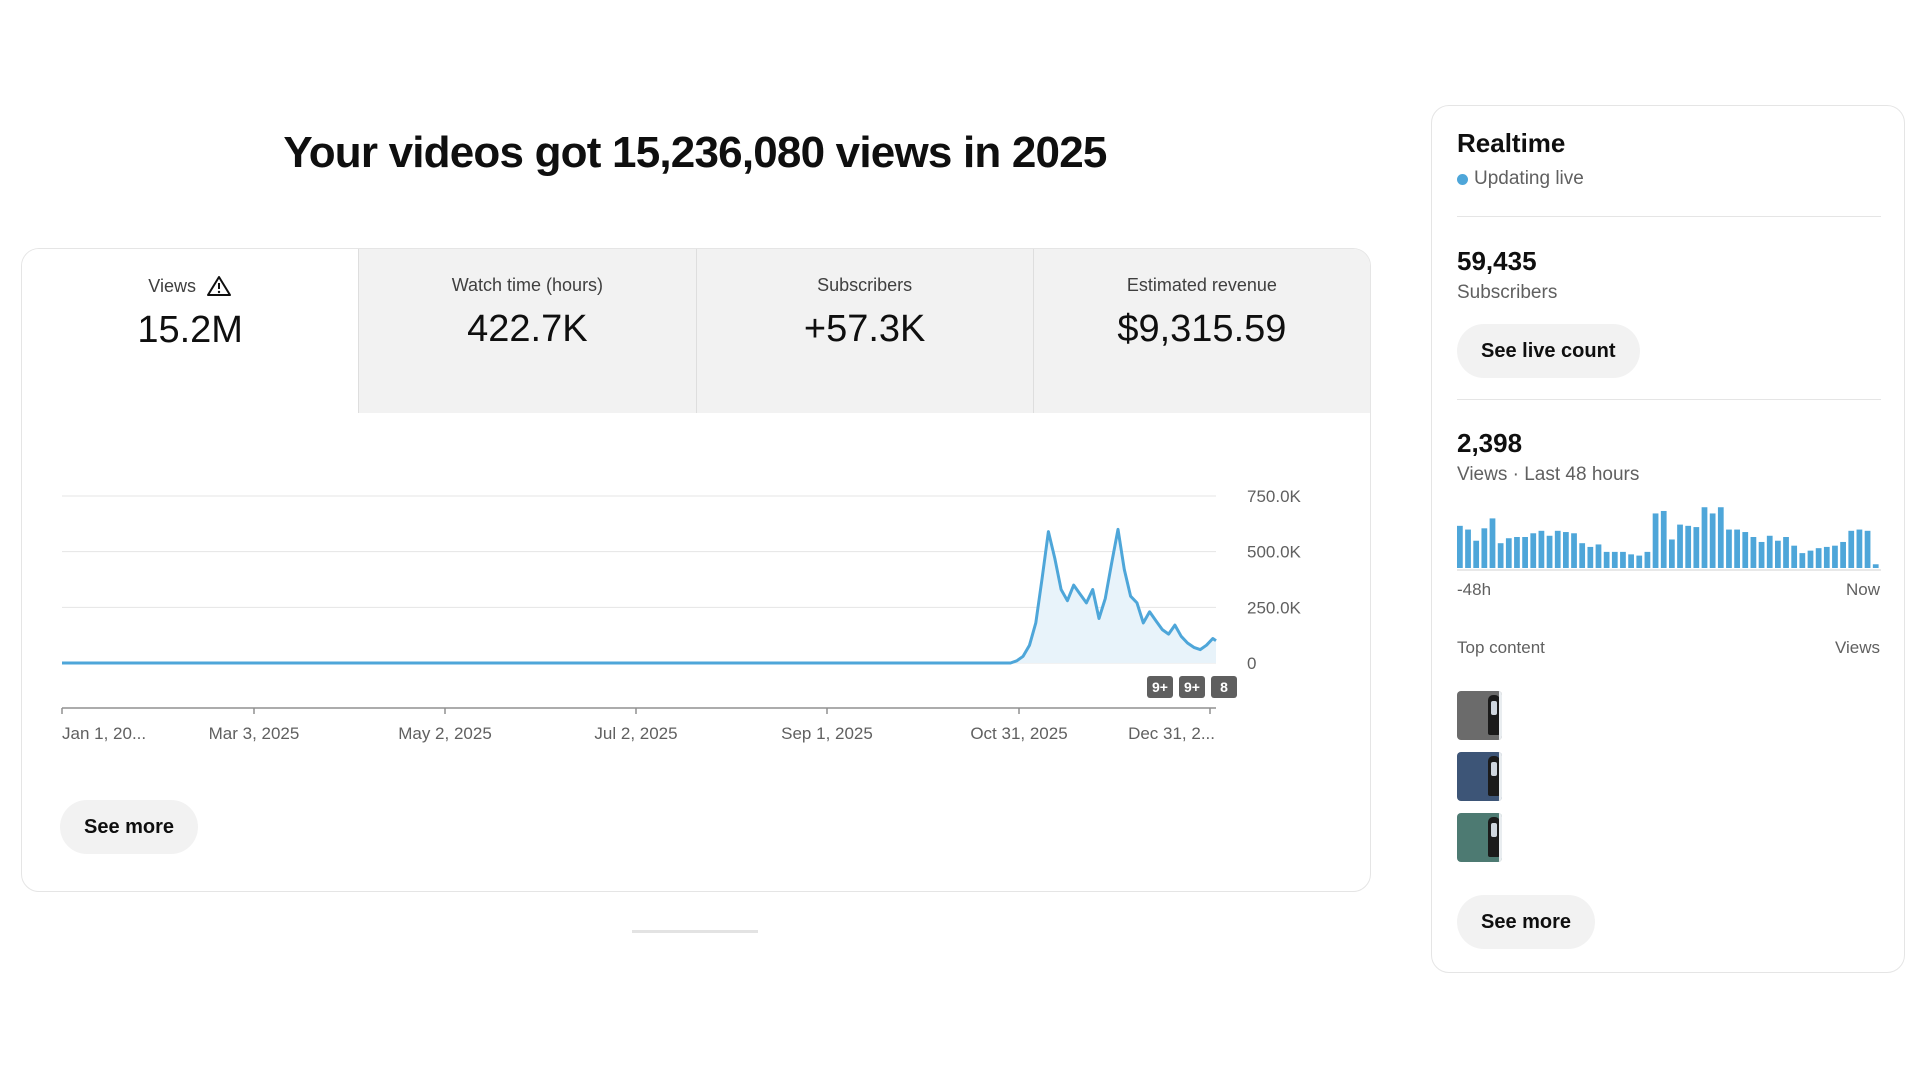 The height and width of the screenshot is (1080, 1920). Describe the element at coordinates (1548, 351) in the screenshot. I see `see-live-count-button: See live count` at that location.